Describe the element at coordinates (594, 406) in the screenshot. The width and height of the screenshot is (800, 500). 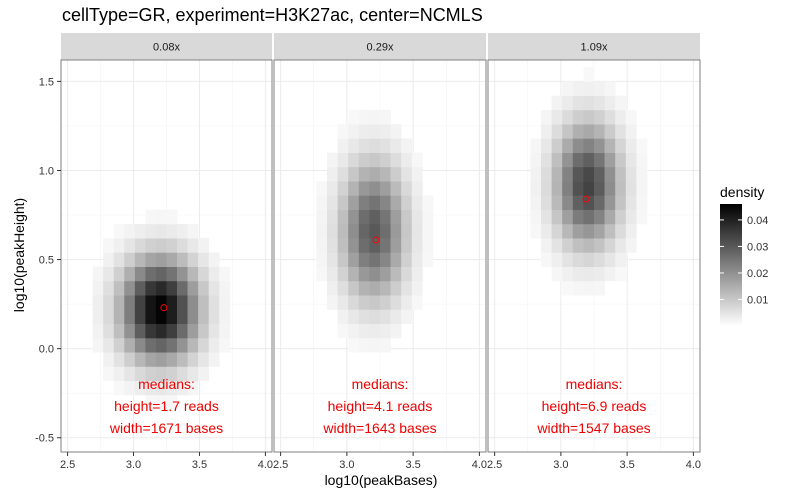
I see `median-annotation-line: height=6.9 reads` at that location.